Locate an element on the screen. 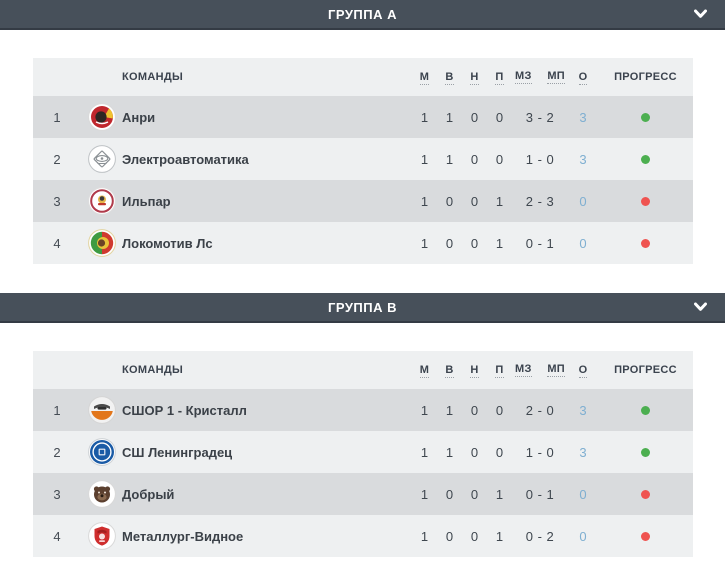  column-draws: Н is located at coordinates (474, 371).